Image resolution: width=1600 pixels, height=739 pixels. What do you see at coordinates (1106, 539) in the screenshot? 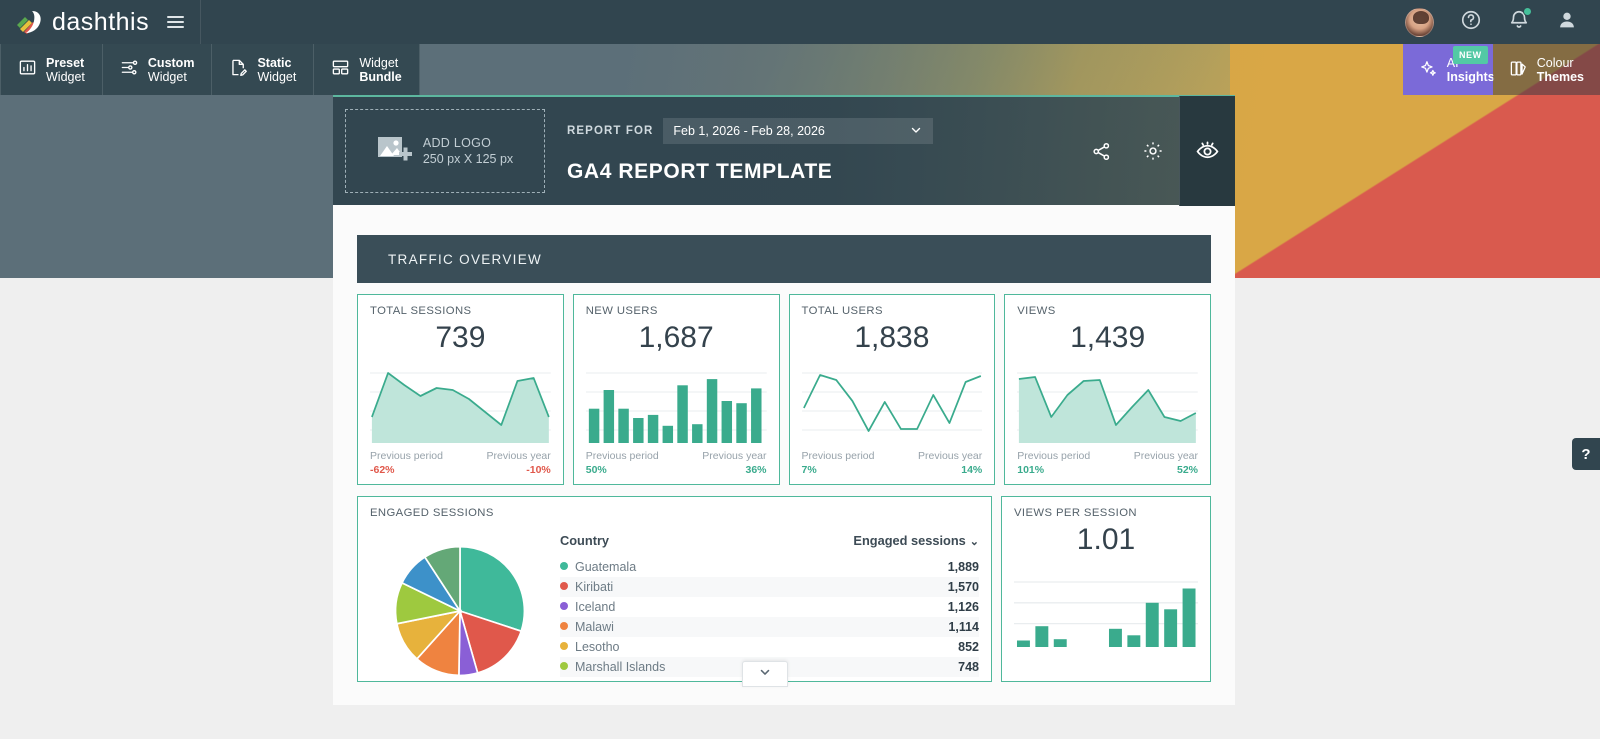
I see `views-per-session-value: 1.01` at bounding box center [1106, 539].